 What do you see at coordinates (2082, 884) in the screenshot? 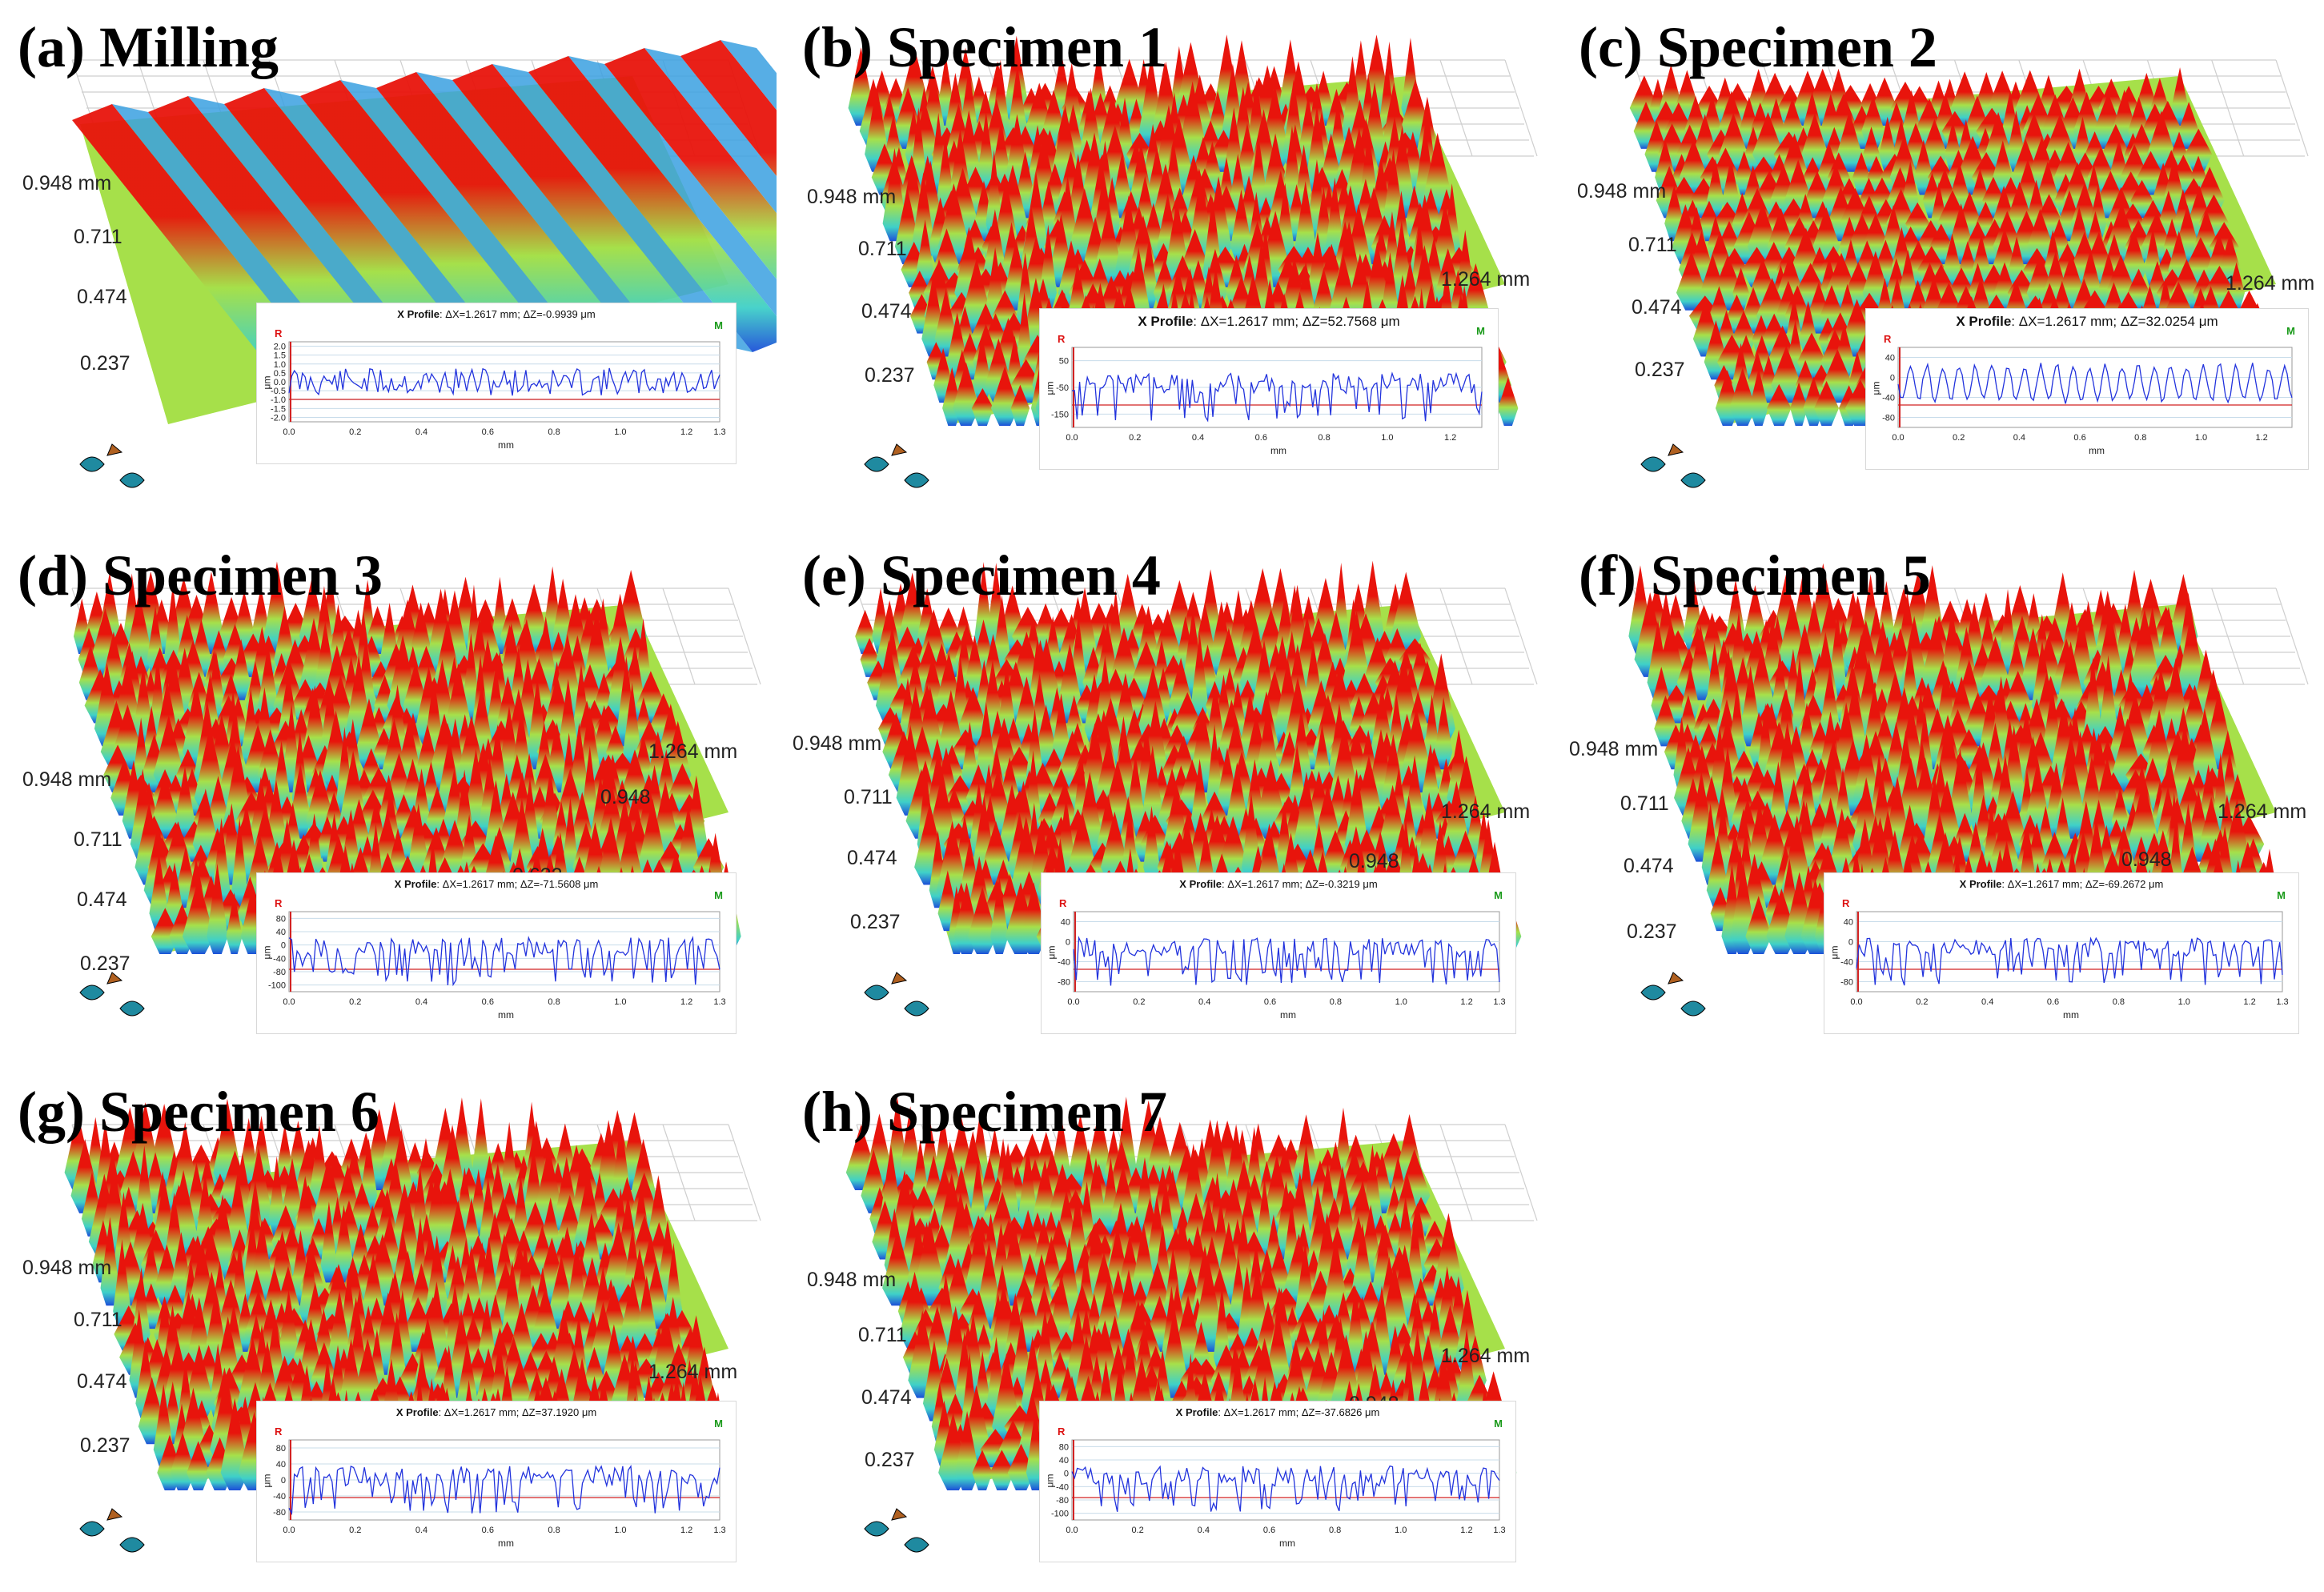
I see `profile-title-values: : ΔX=1.2617 mm; ΔZ=-69.2672 μm` at bounding box center [2082, 884].